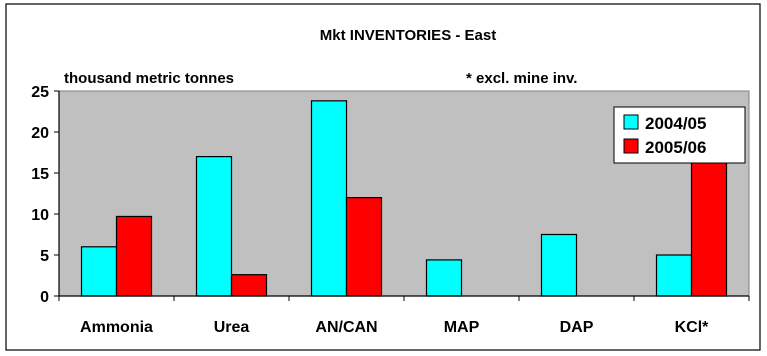  What do you see at coordinates (44, 256) in the screenshot?
I see `y-tick-label: 5` at bounding box center [44, 256].